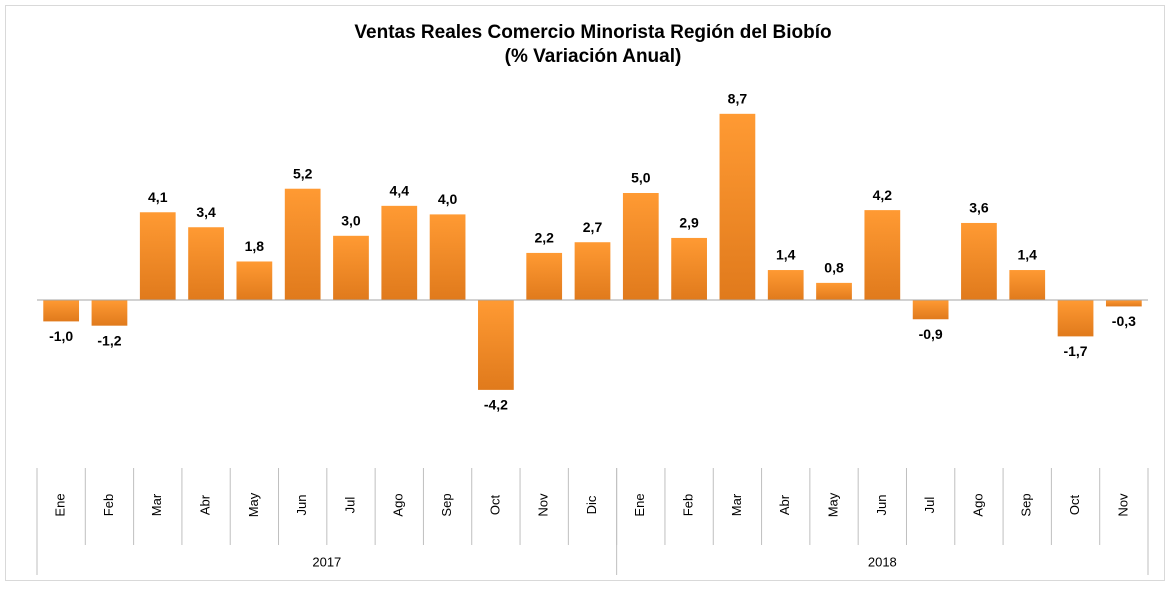  Describe the element at coordinates (882, 561) in the screenshot. I see `group-label: 2018` at that location.